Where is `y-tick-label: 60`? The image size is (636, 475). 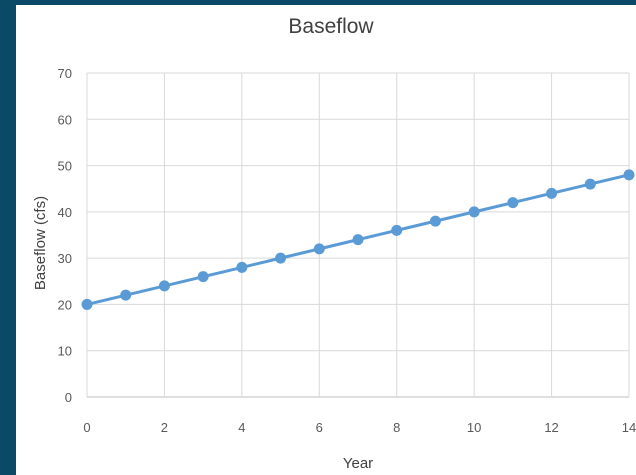 y-tick-label: 60 is located at coordinates (65, 119).